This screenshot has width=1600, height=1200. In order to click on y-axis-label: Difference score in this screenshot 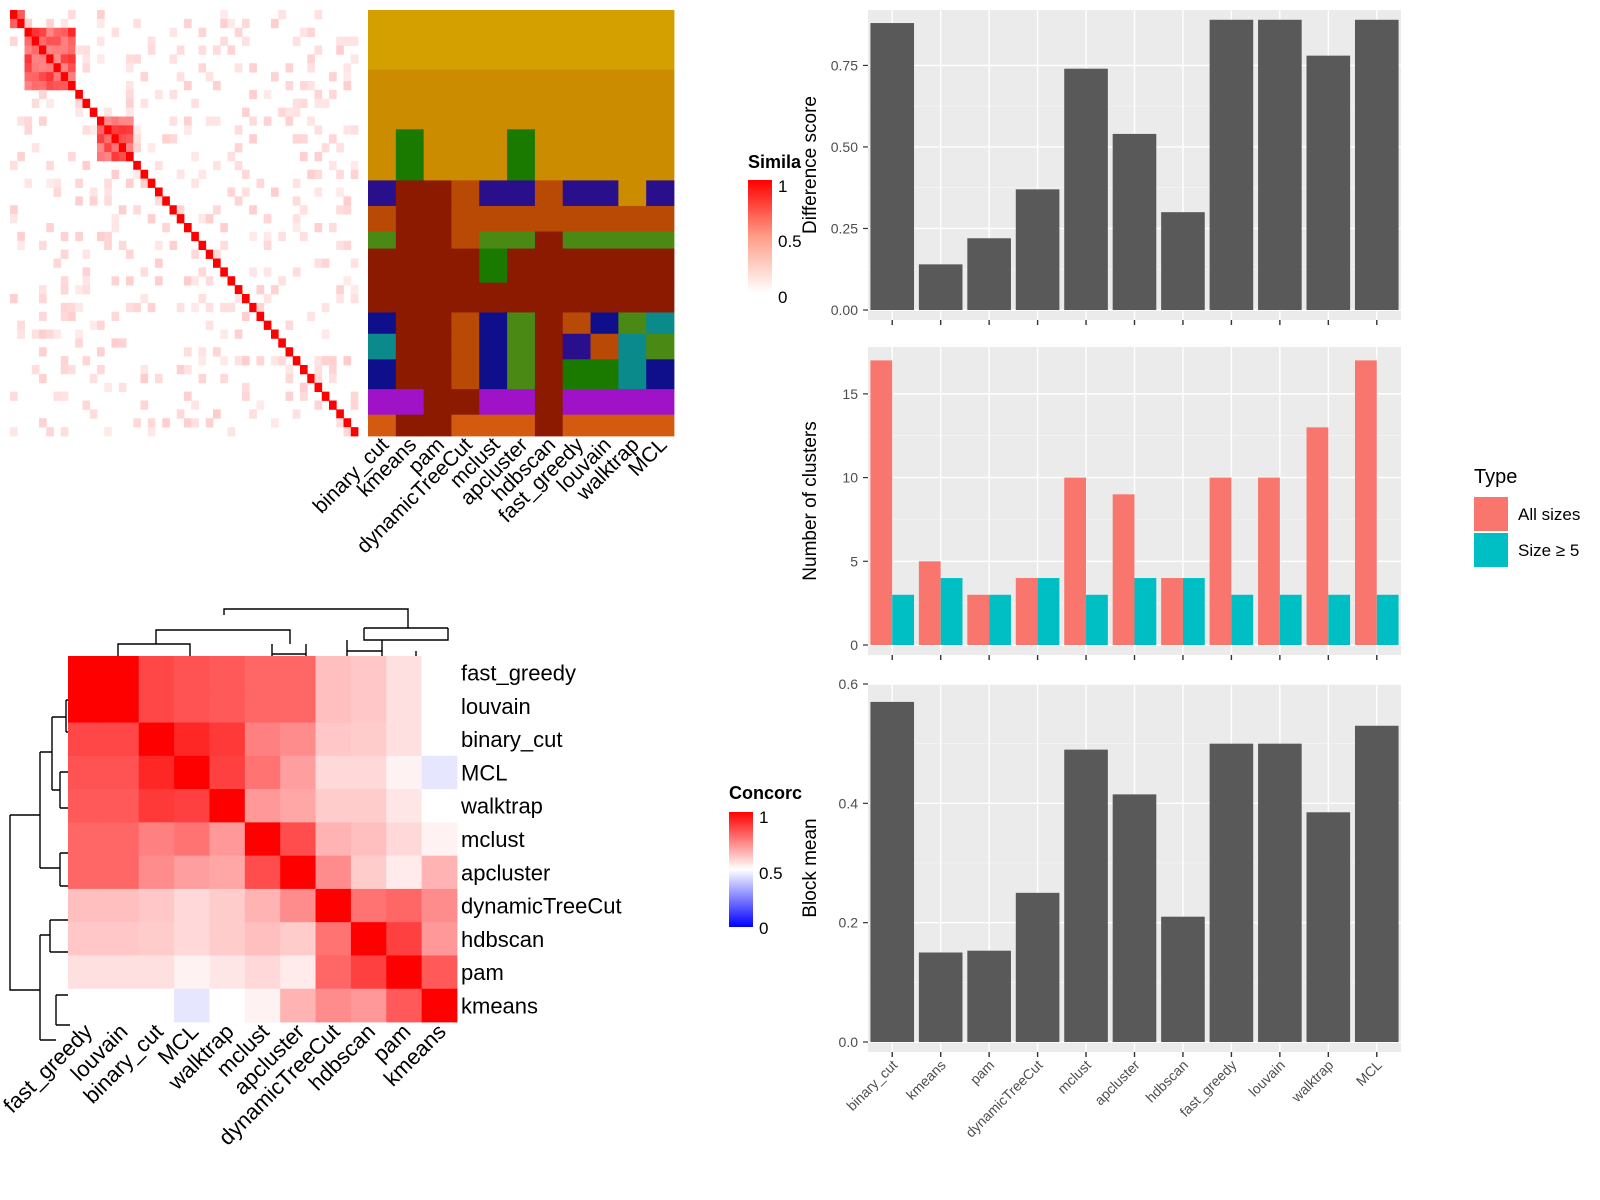, I will do `click(810, 165)`.